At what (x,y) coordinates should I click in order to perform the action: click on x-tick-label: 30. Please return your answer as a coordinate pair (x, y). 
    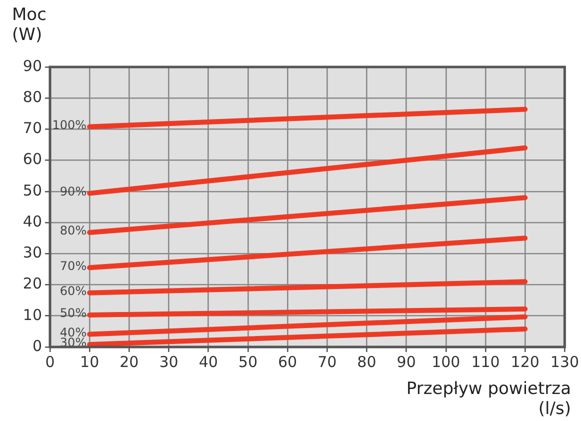
    Looking at the image, I should click on (168, 361).